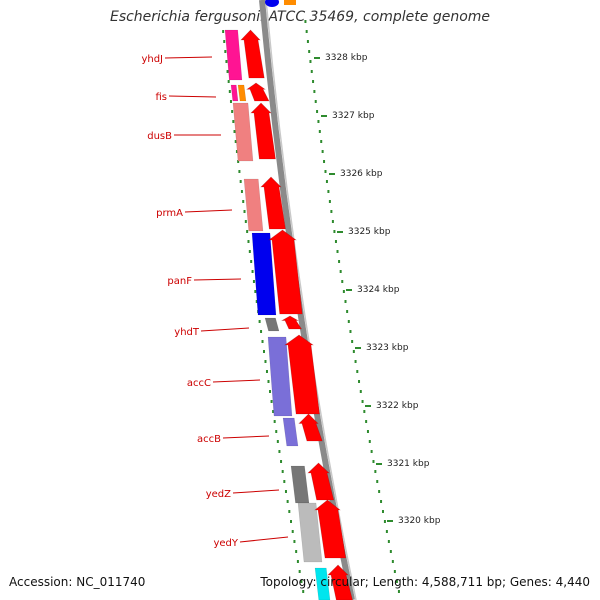  What do you see at coordinates (290, 432) in the screenshot?
I see `accB-feature` at bounding box center [290, 432].